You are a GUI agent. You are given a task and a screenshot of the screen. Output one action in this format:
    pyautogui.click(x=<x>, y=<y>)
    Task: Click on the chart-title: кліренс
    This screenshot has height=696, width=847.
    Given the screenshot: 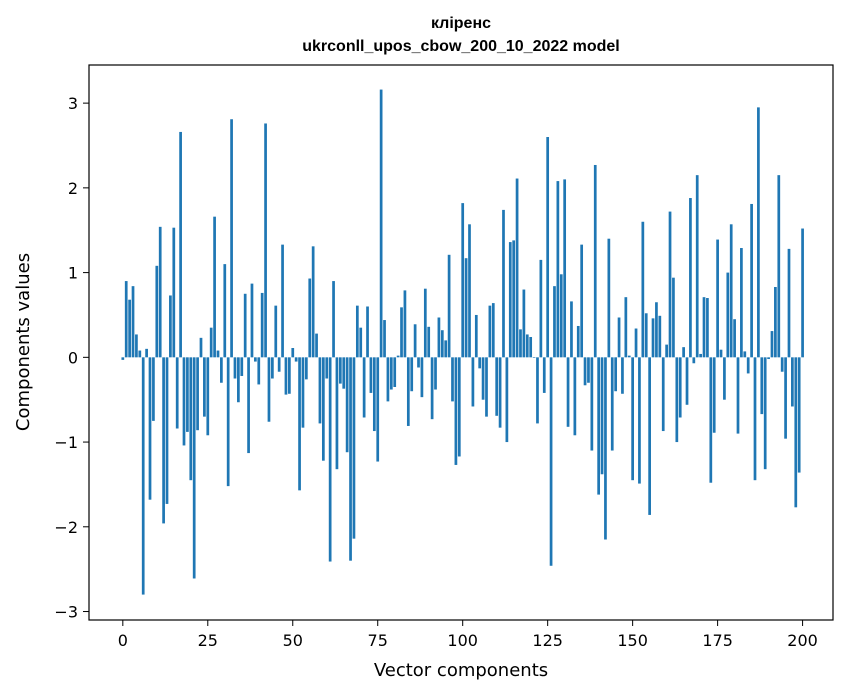 What is the action you would take?
    pyautogui.click(x=461, y=23)
    